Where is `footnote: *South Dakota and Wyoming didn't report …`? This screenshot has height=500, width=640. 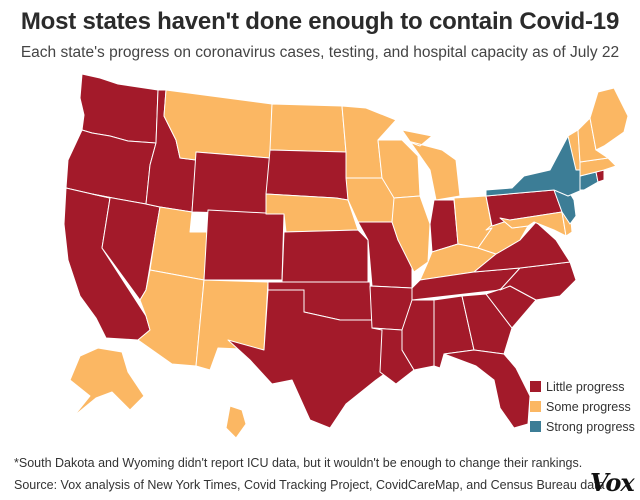 footnote: *South Dakota and Wyoming didn't report … is located at coordinates (298, 463).